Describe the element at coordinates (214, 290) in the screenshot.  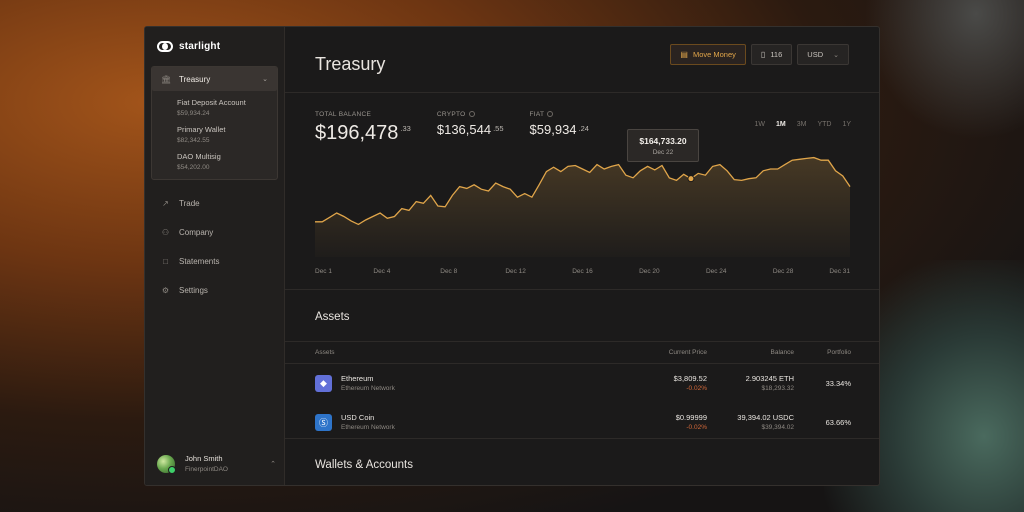
I see `sidebar-item-settings: ⚙ Settings` at that location.